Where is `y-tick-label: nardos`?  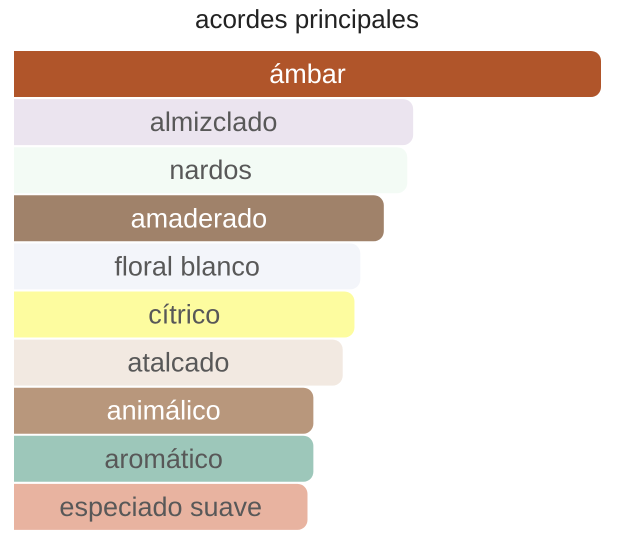
y-tick-label: nardos is located at coordinates (210, 170).